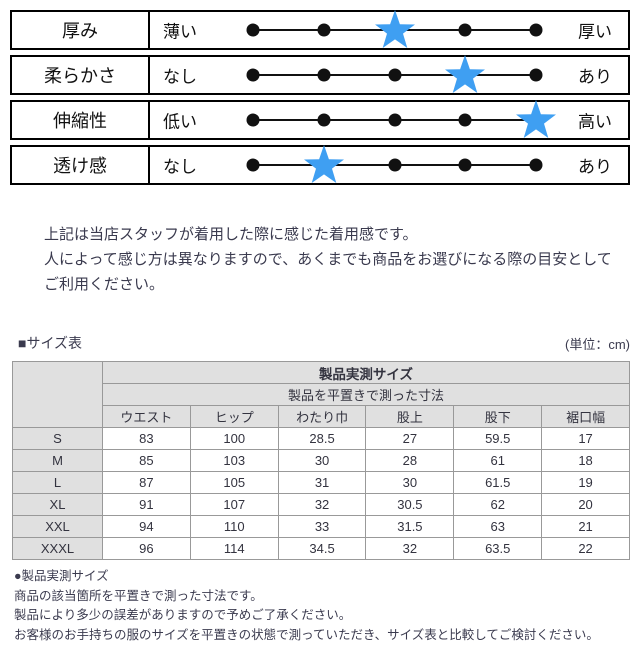 The image size is (640, 650). I want to click on measurement-cell: 31.5, so click(410, 526).